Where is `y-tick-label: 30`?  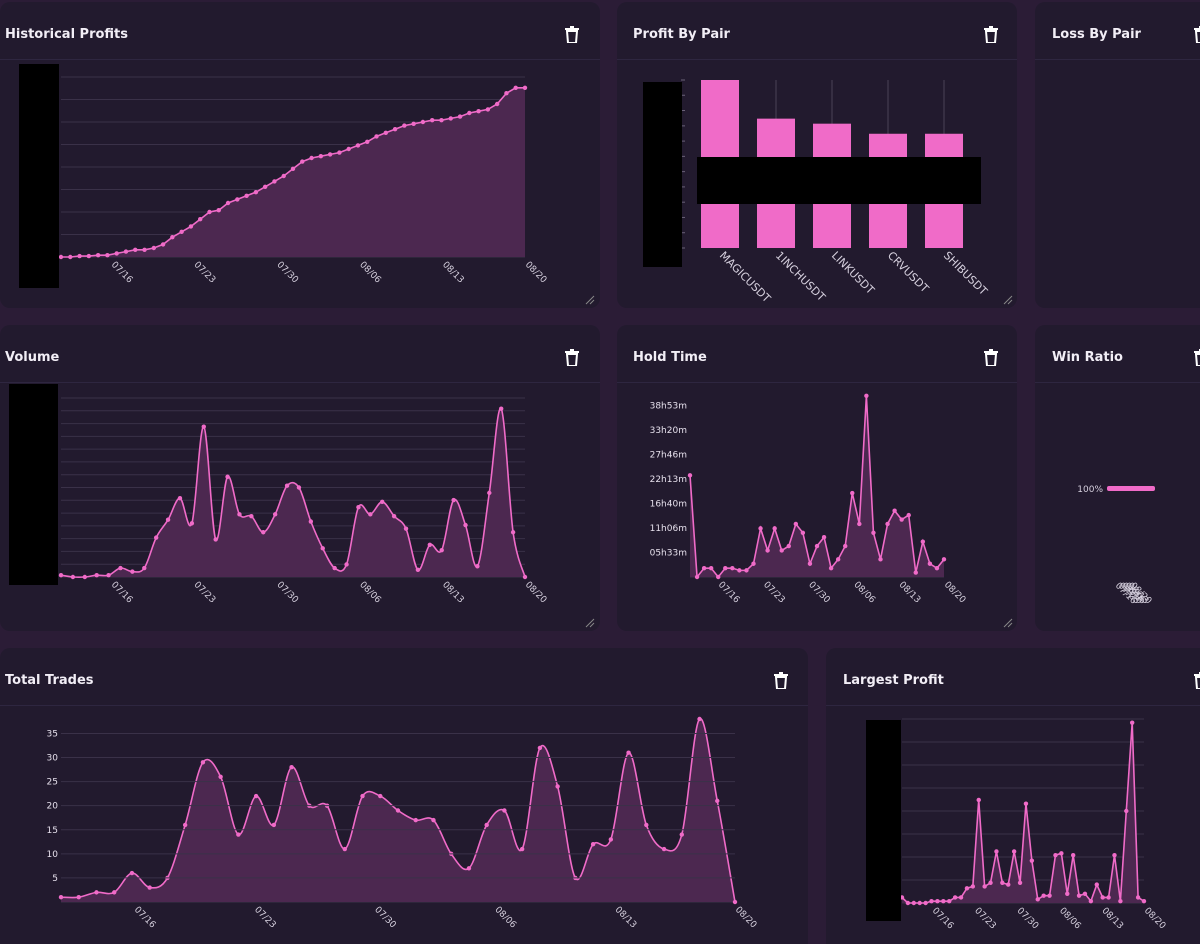 y-tick-label: 30 is located at coordinates (53, 759).